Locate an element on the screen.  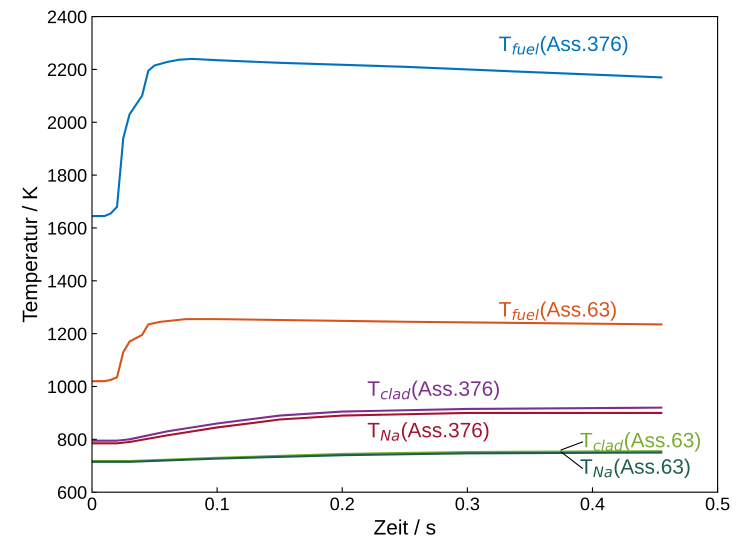
x-tick-label: 0.1 is located at coordinates (217, 504).